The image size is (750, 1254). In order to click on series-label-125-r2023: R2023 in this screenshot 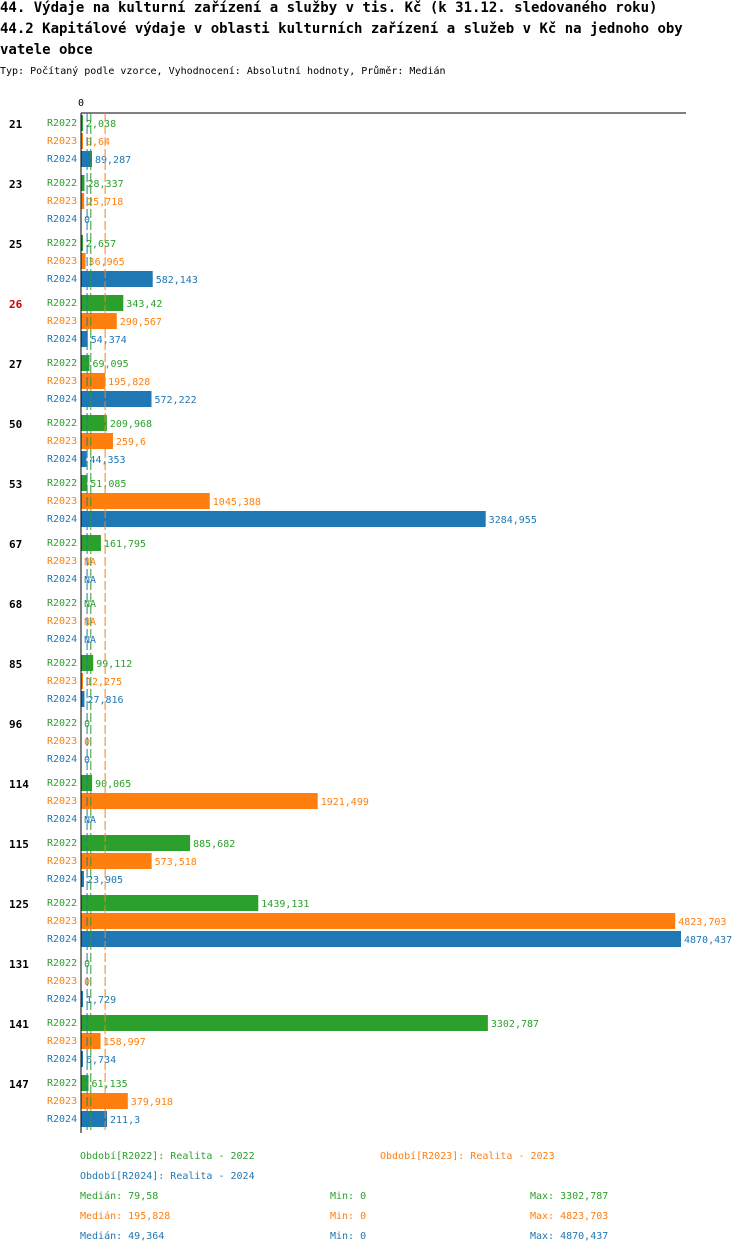, I will do `click(62, 921)`.